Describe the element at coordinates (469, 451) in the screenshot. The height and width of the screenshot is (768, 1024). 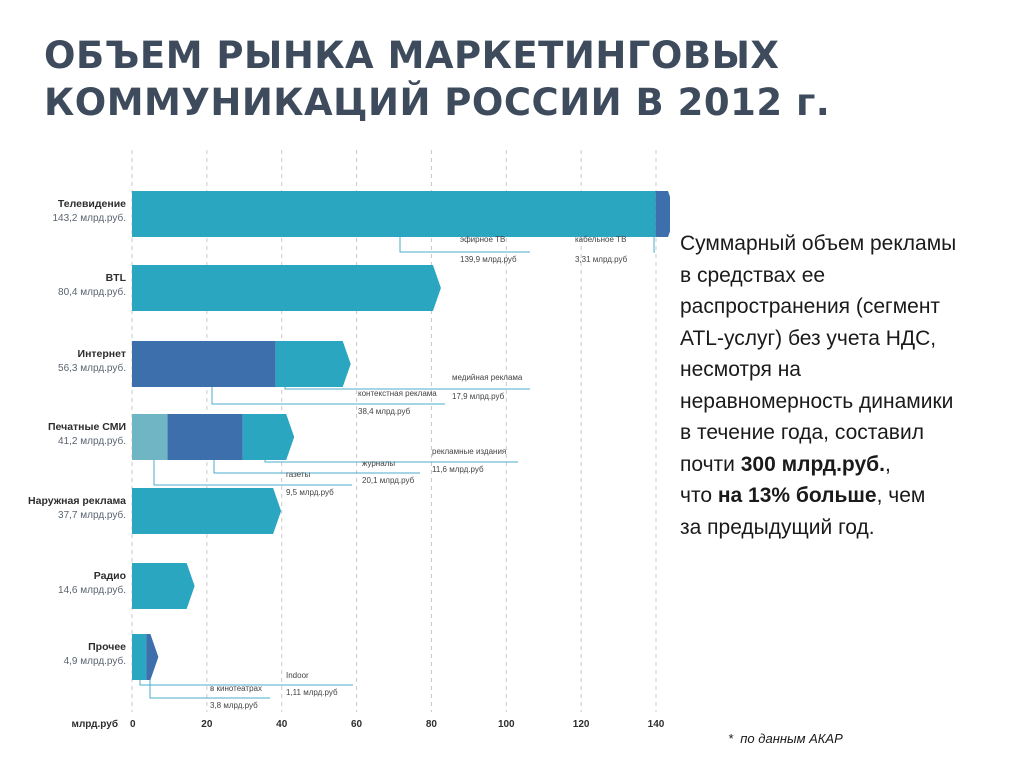
I see `callout-segment-name: рекламные издания` at that location.